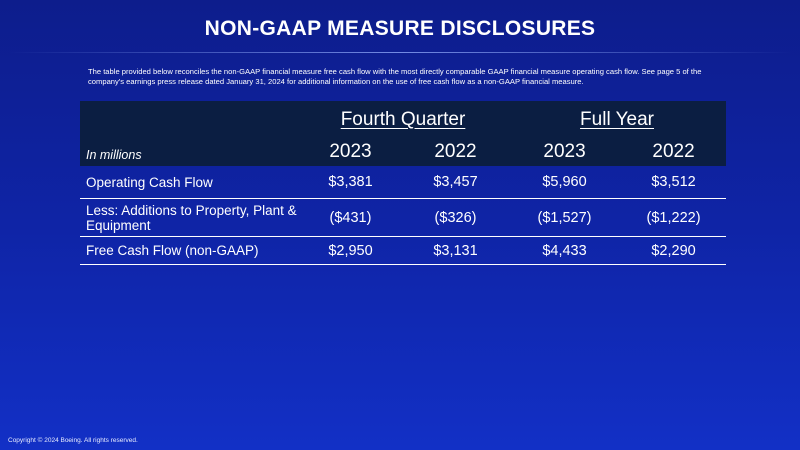  I want to click on table-cell: ($1,222), so click(674, 217).